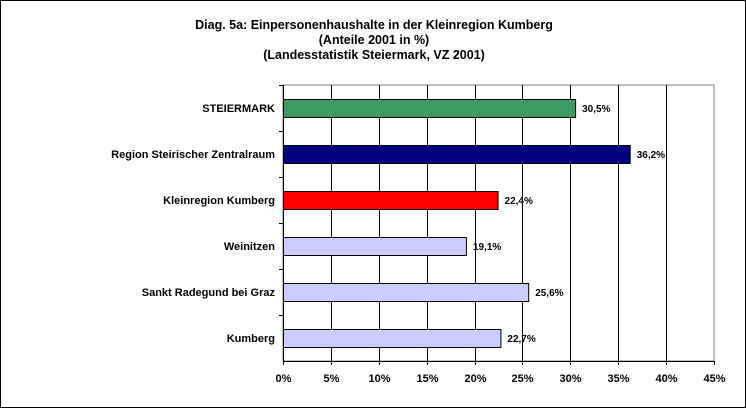 The width and height of the screenshot is (746, 408). I want to click on x-tick-label: 20%, so click(475, 379).